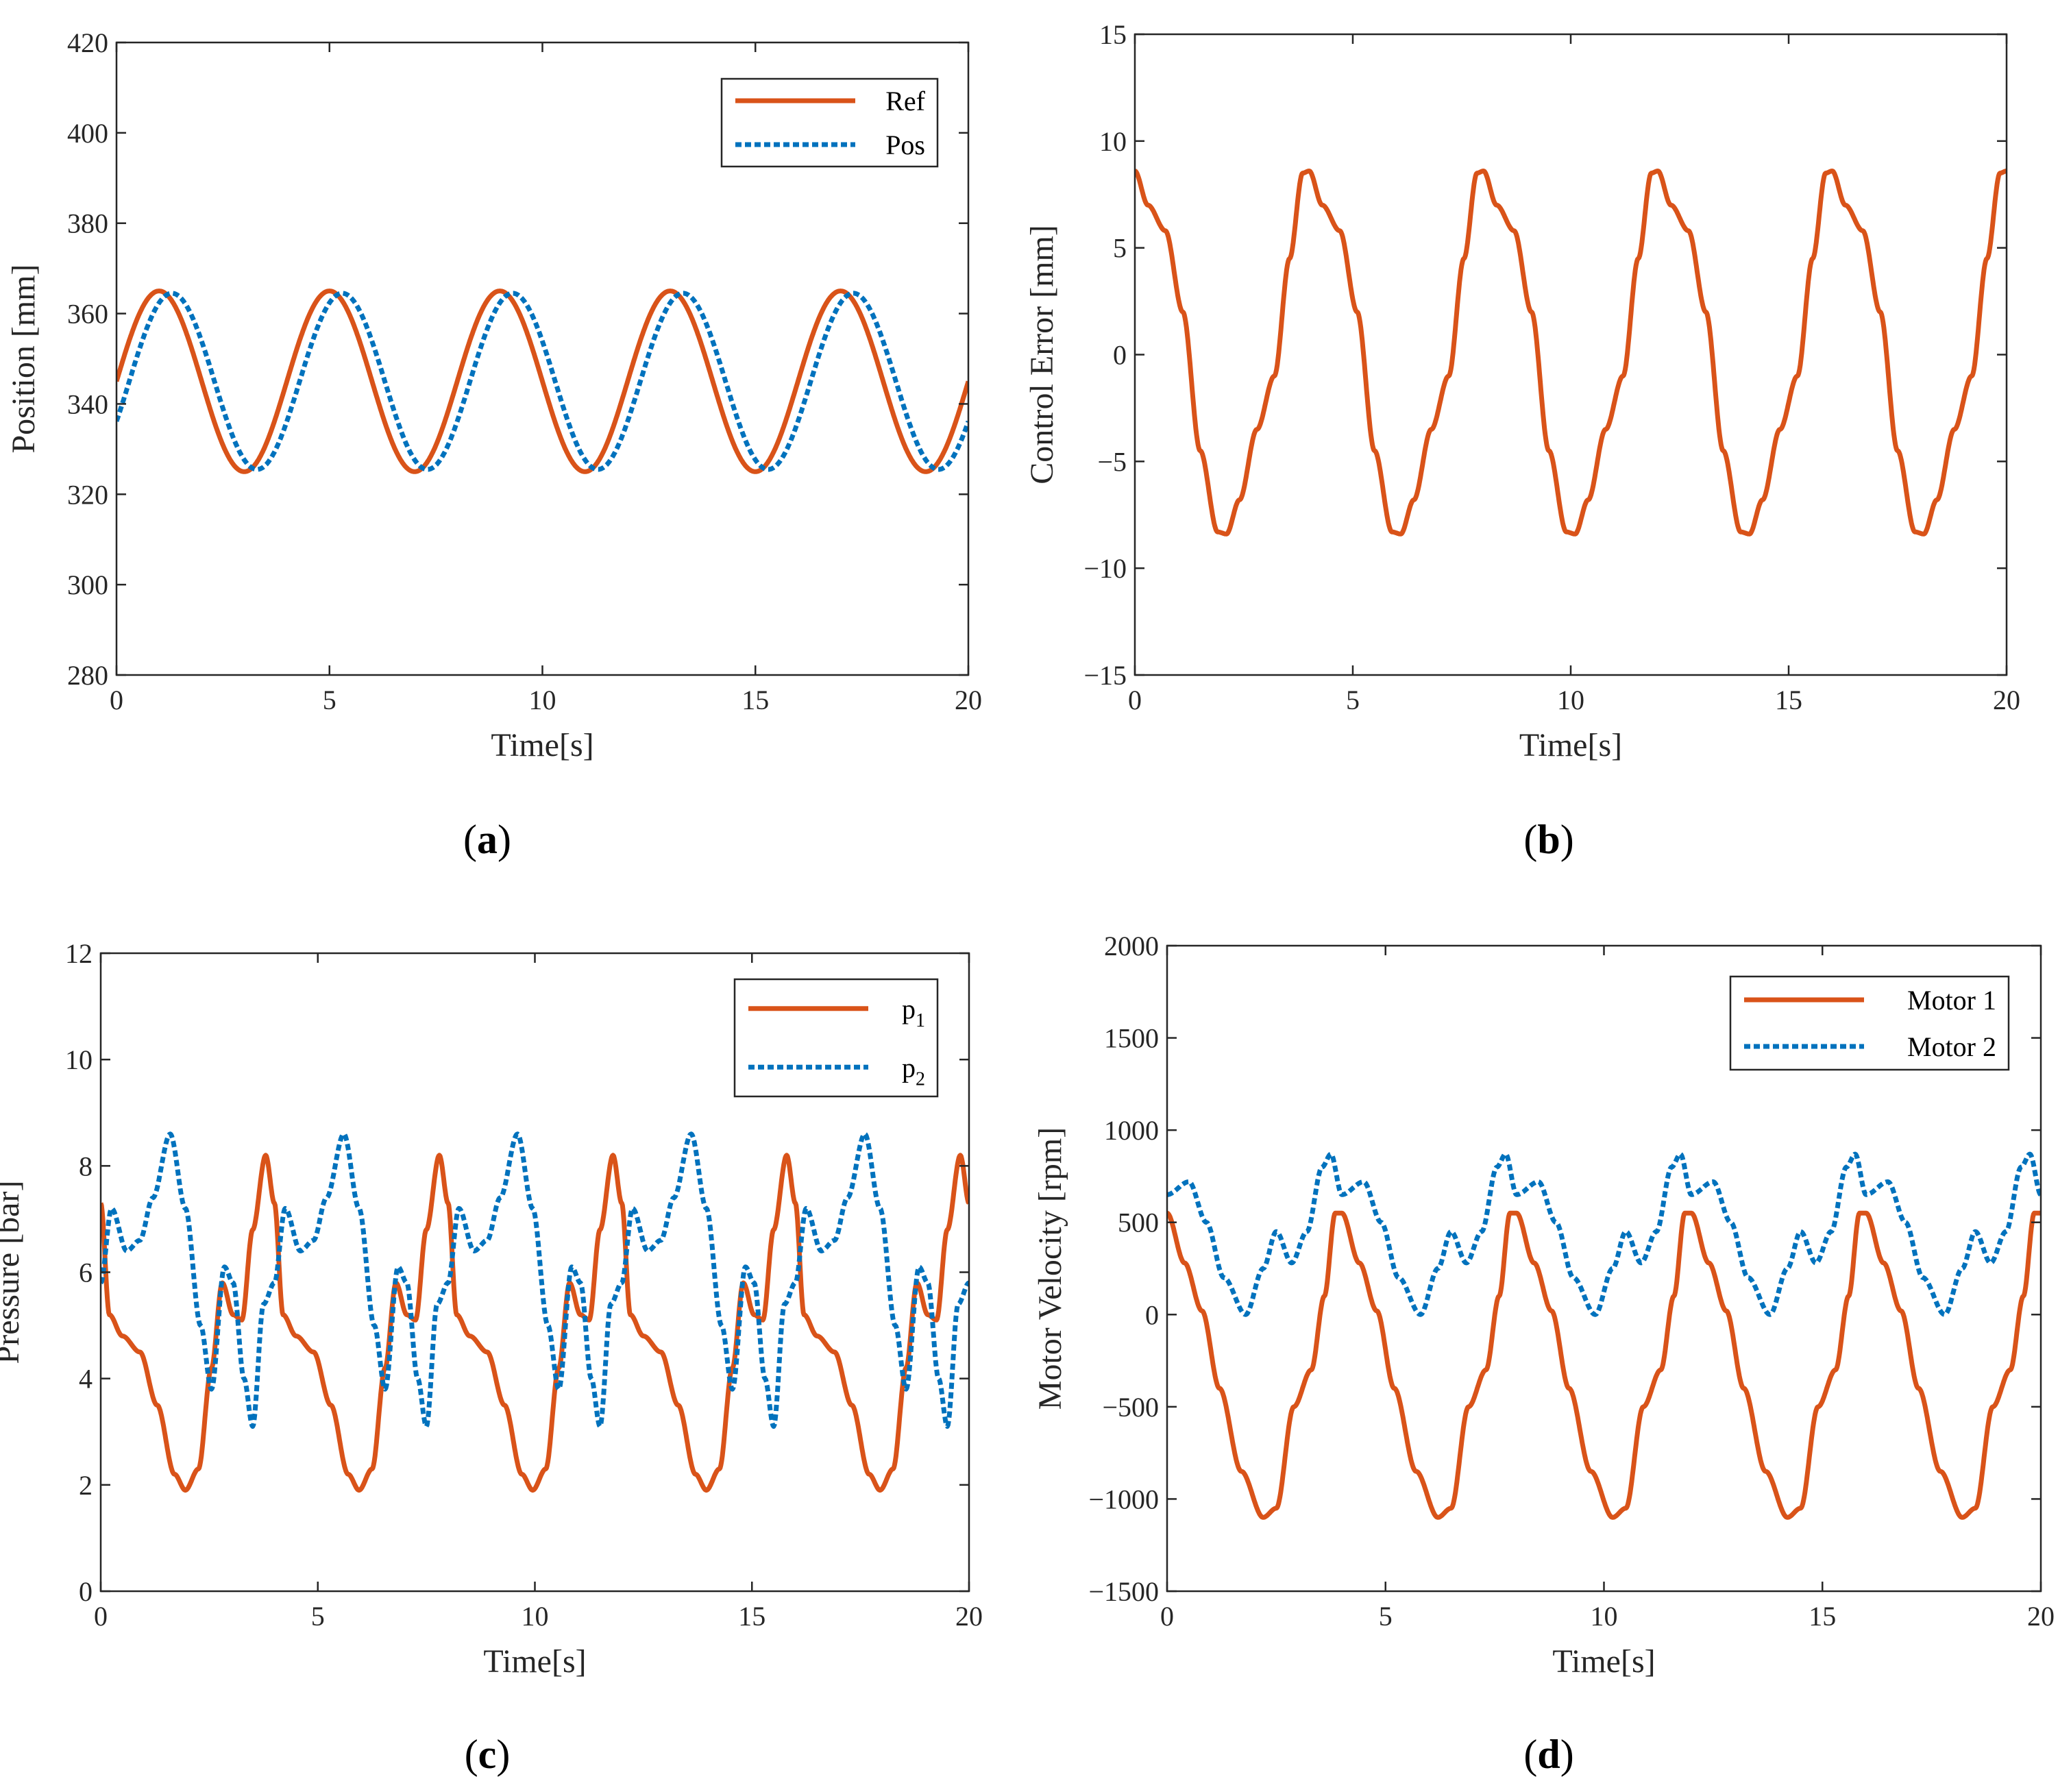 The image size is (2071, 1792). I want to click on panel-caption: (a), so click(487, 839).